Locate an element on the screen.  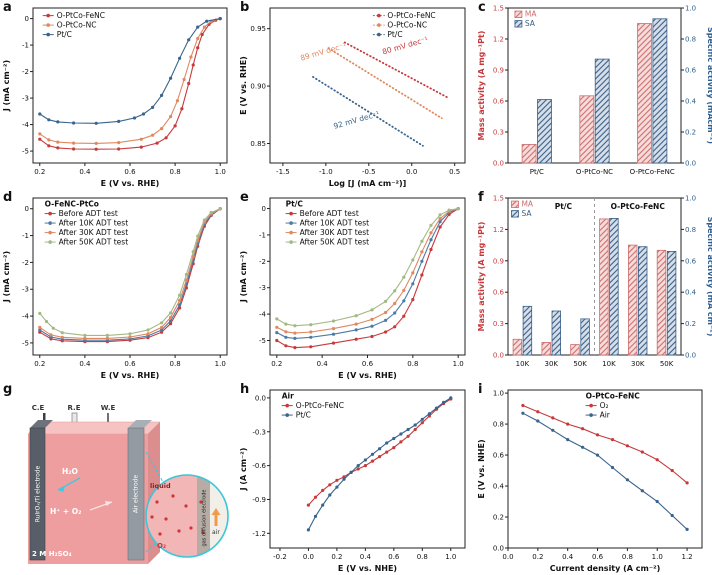
left-electrode is located at coordinates (37, 494).